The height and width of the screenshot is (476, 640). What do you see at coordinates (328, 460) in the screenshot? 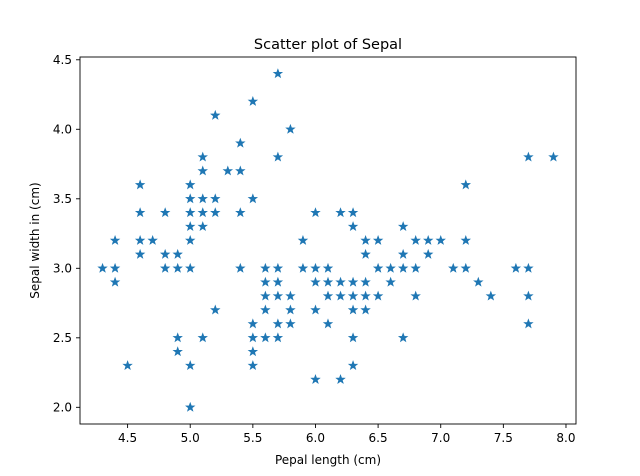
I see `x-axis-label: Pepal length (cm)` at bounding box center [328, 460].